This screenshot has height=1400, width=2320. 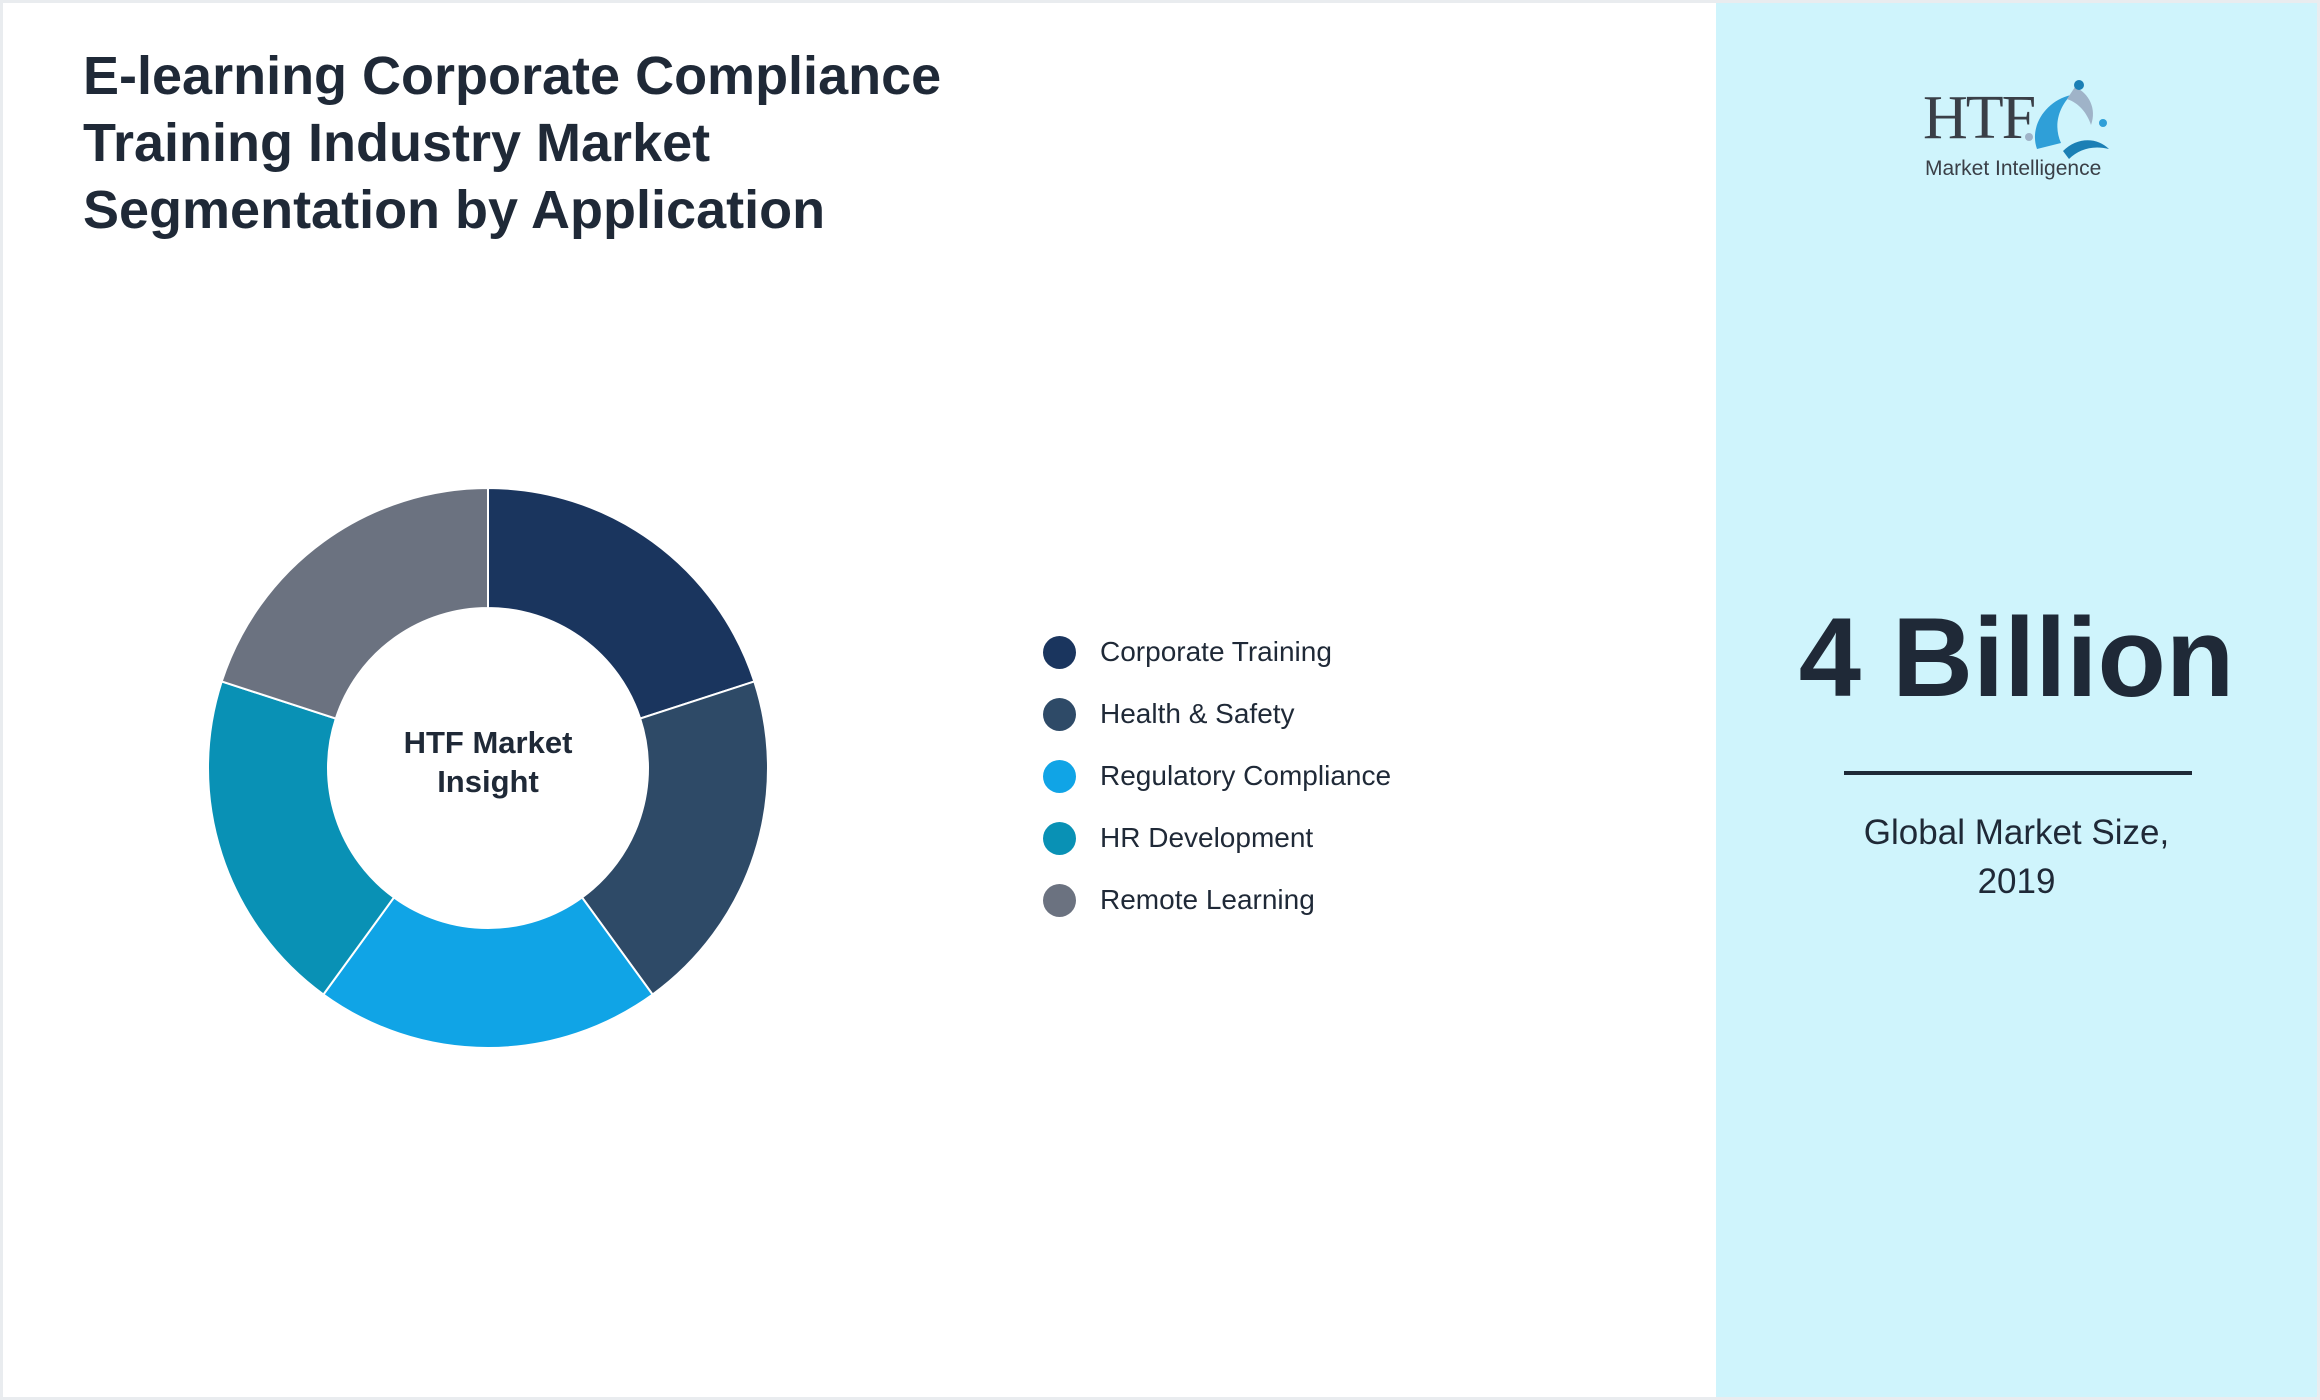 I want to click on donut-chart, so click(x=488, y=768).